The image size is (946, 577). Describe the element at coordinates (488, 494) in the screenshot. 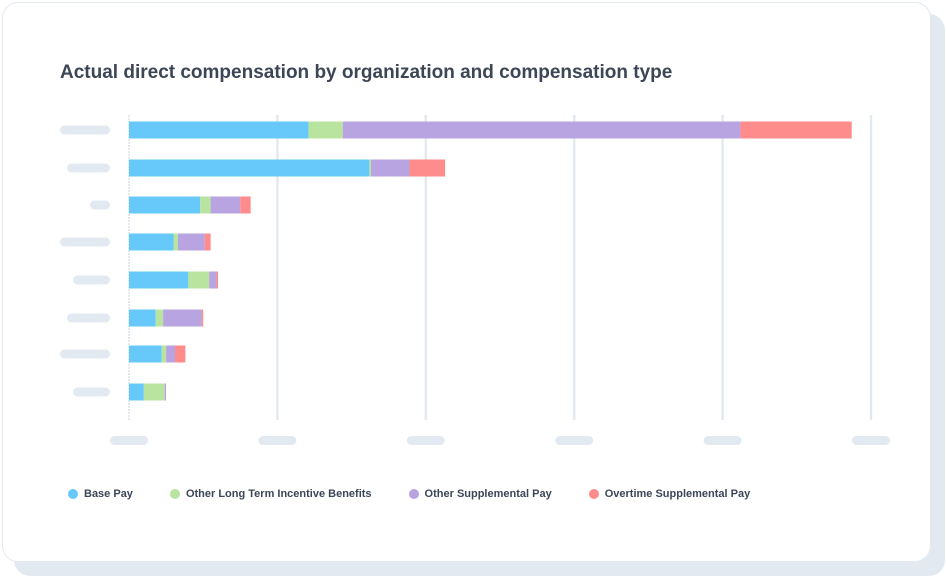

I see `legend-label: Other Supplemental Pay` at that location.